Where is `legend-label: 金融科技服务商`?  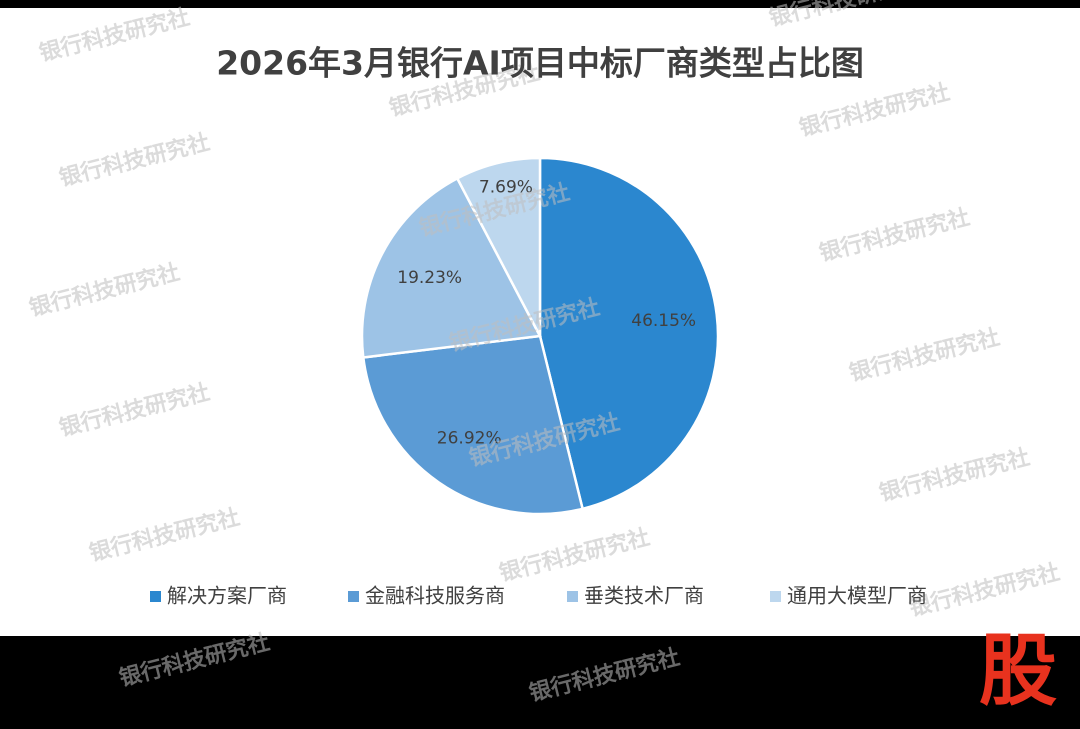 legend-label: 金融科技服务商 is located at coordinates (435, 596).